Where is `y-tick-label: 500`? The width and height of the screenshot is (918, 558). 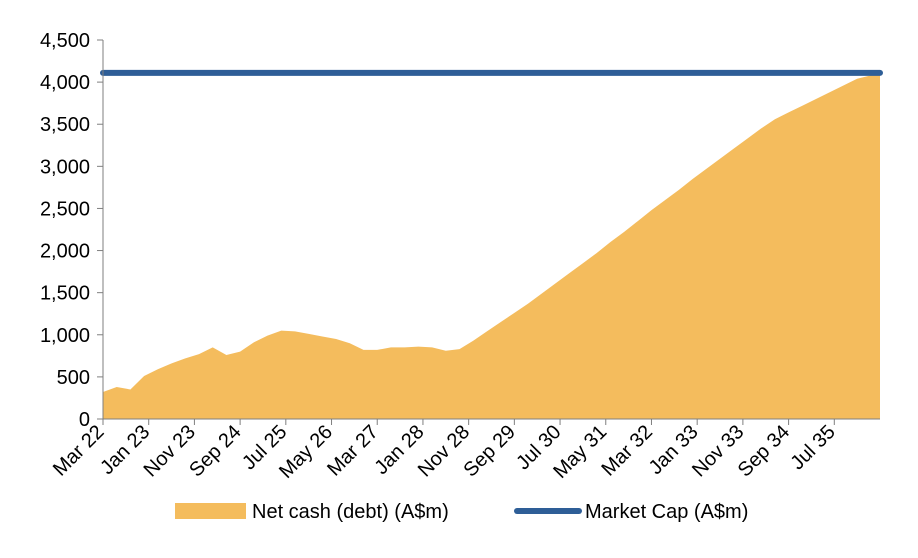
y-tick-label: 500 is located at coordinates (73, 378).